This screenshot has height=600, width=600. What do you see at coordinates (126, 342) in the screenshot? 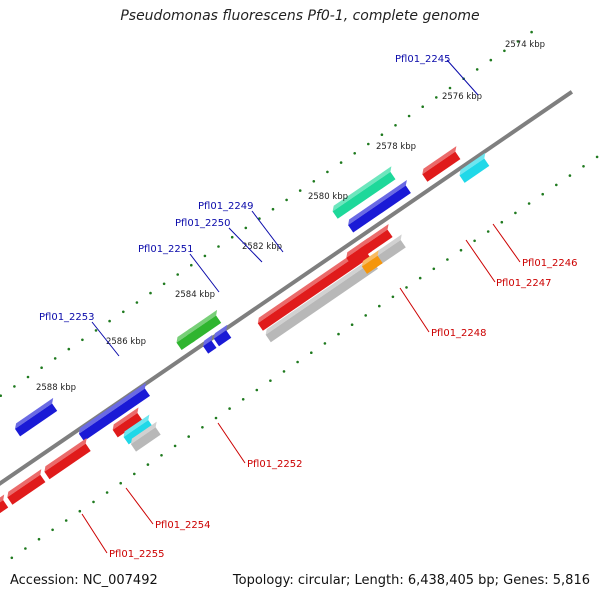
I see `kbp-tick-label: 2586 kbp` at bounding box center [126, 342].